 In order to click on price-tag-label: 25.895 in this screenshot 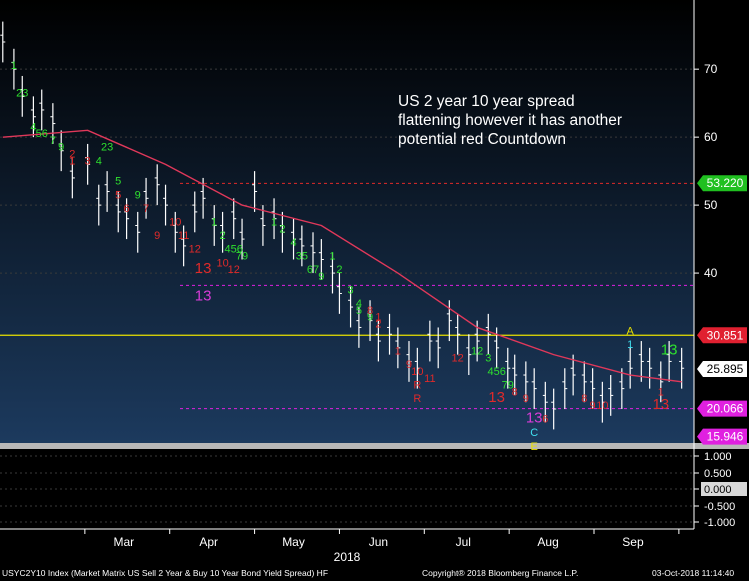, I will do `click(725, 369)`.